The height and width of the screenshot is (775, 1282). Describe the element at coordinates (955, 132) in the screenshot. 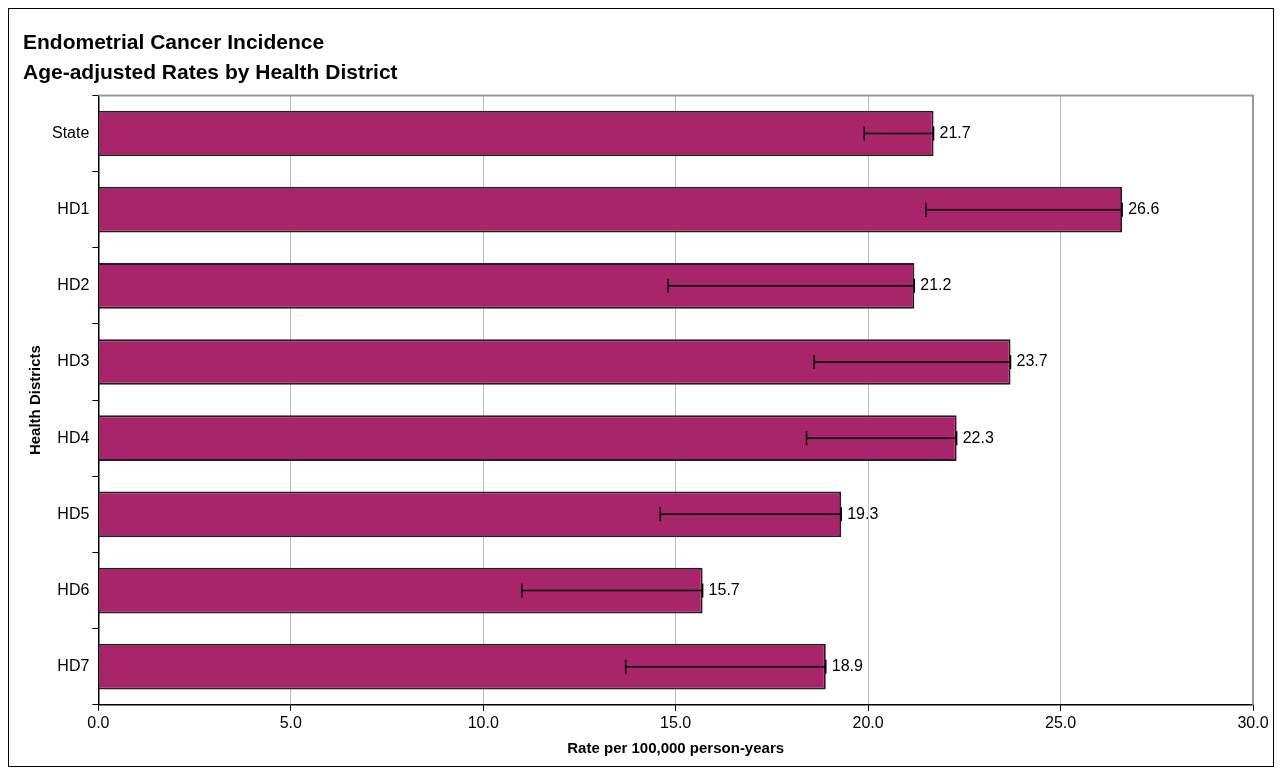

I see `data-label: 21.7` at that location.